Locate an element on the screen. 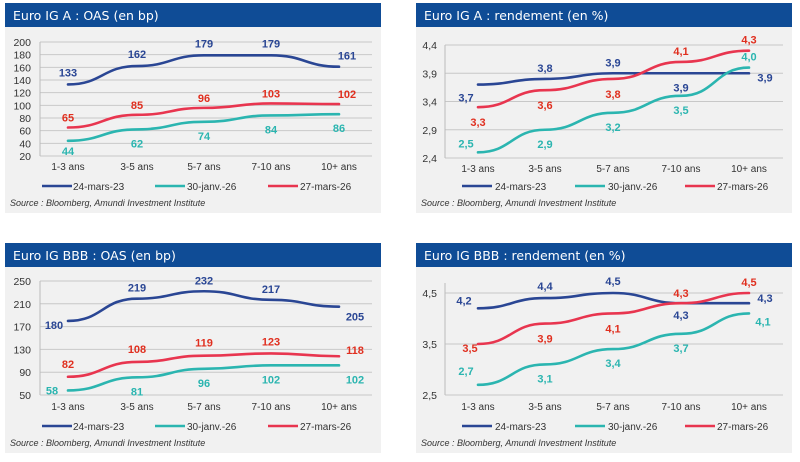 Image resolution: width=800 pixels, height=462 pixels. data-label: 4,0 is located at coordinates (748, 58).